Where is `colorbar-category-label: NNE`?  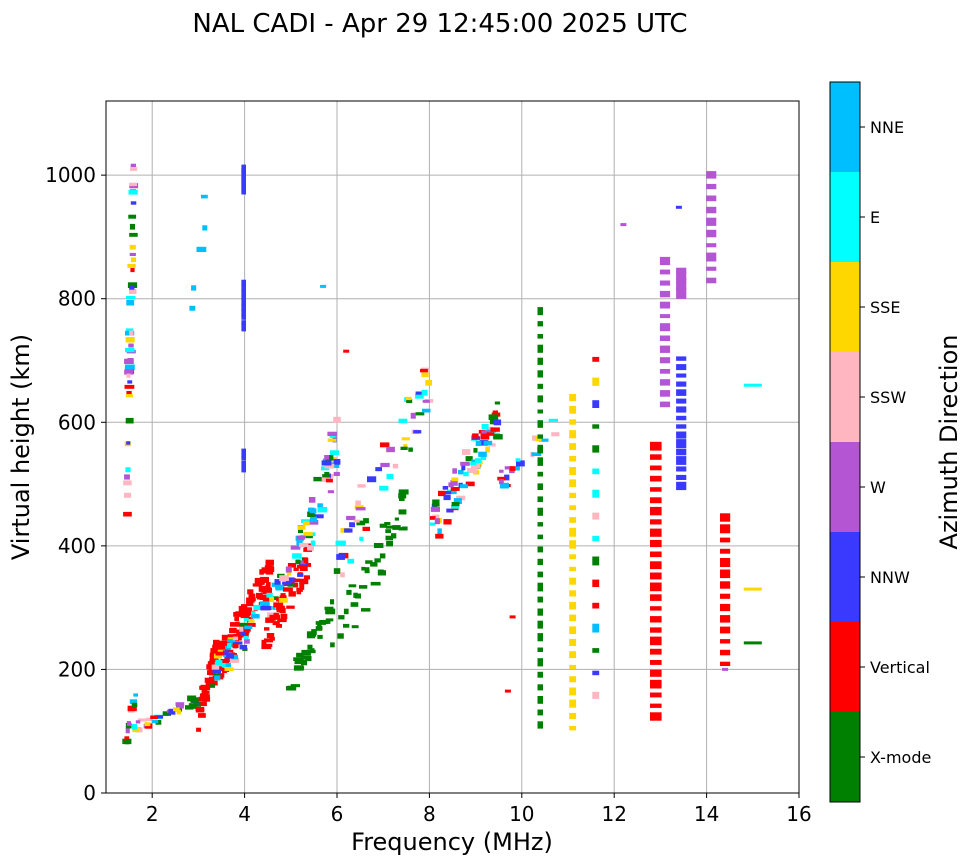 colorbar-category-label: NNE is located at coordinates (887, 127).